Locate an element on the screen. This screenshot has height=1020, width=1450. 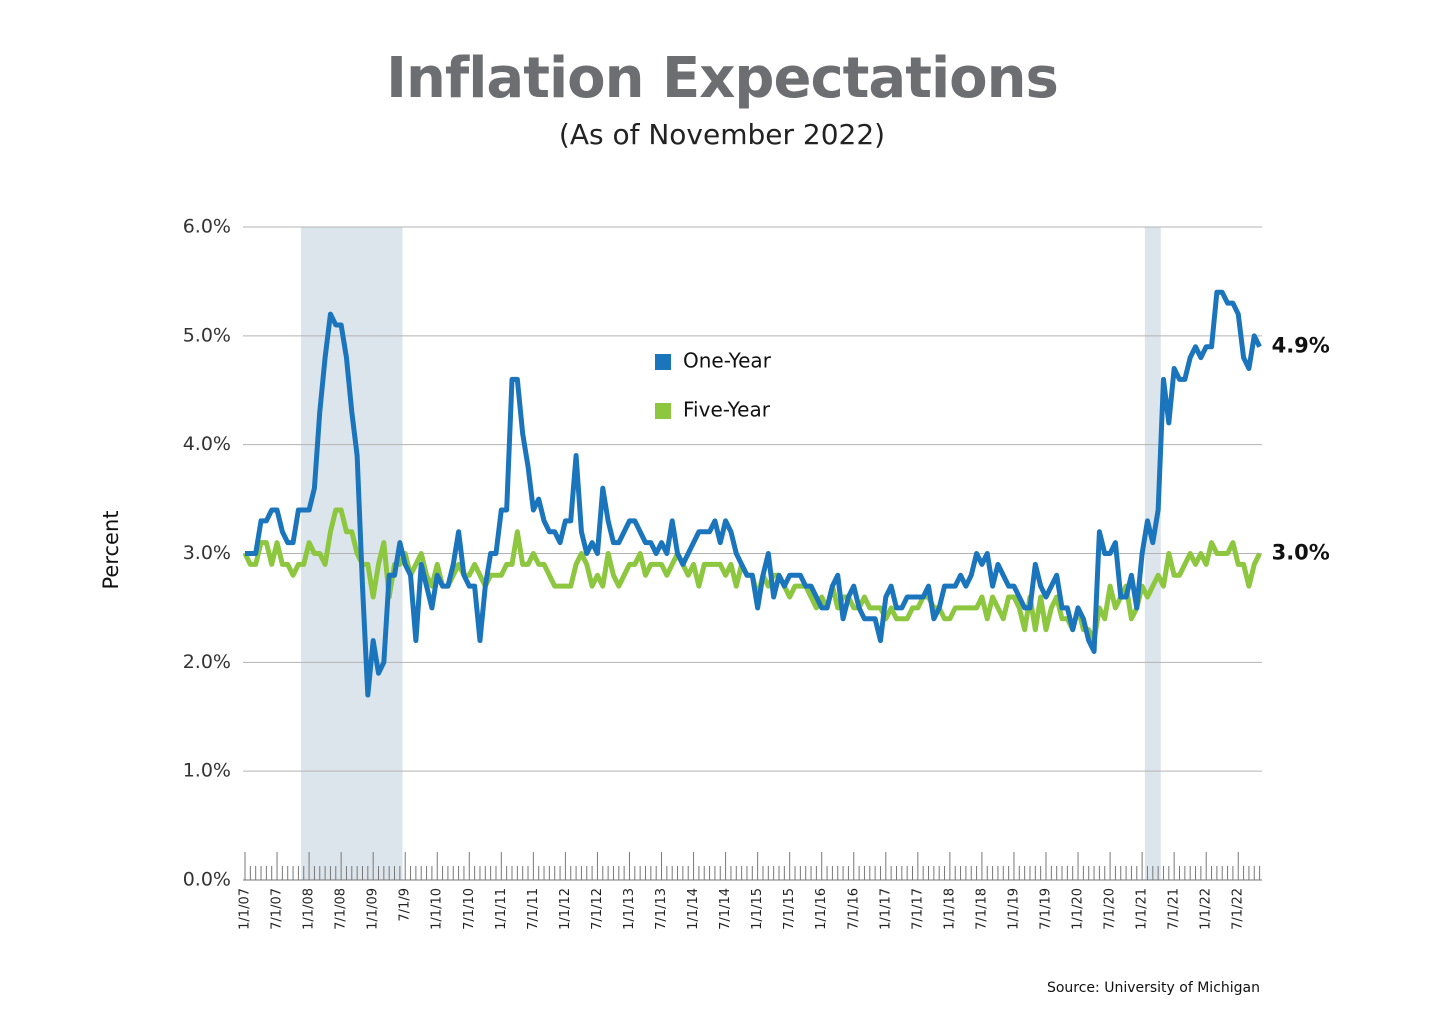
x-tick-label: 1/1/16 is located at coordinates (821, 909).